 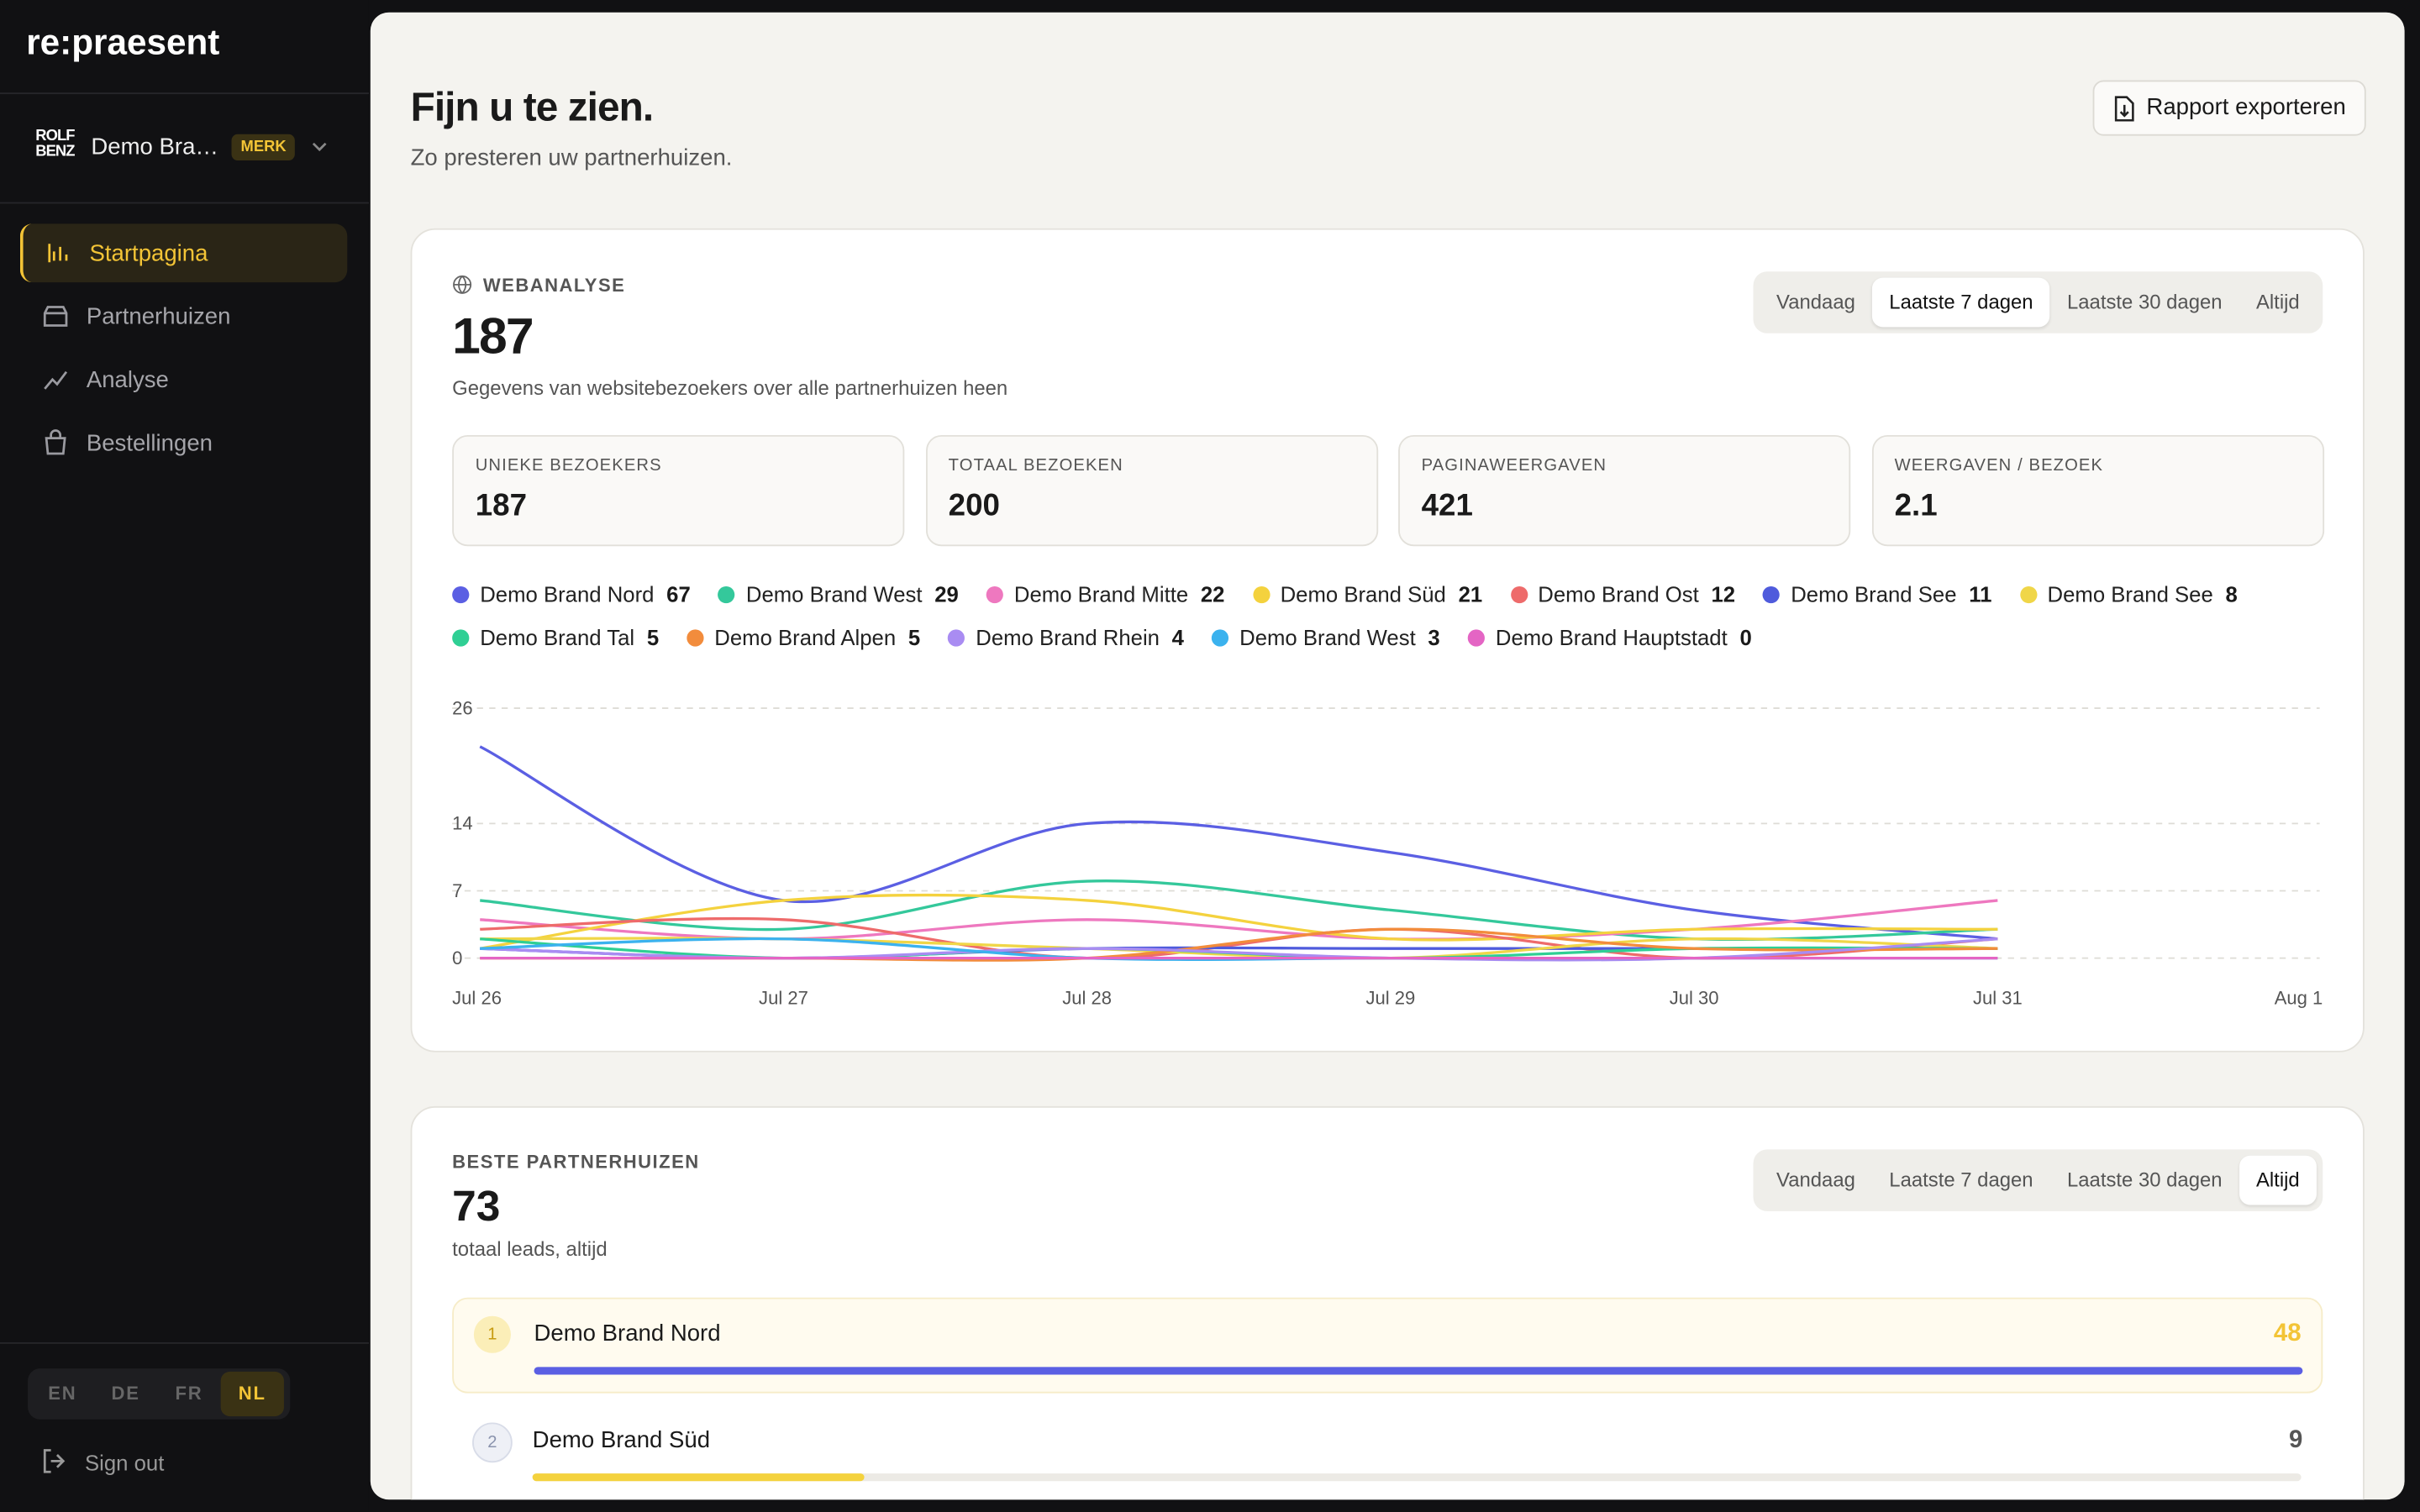 What do you see at coordinates (463, 284) in the screenshot?
I see `globe-icon` at bounding box center [463, 284].